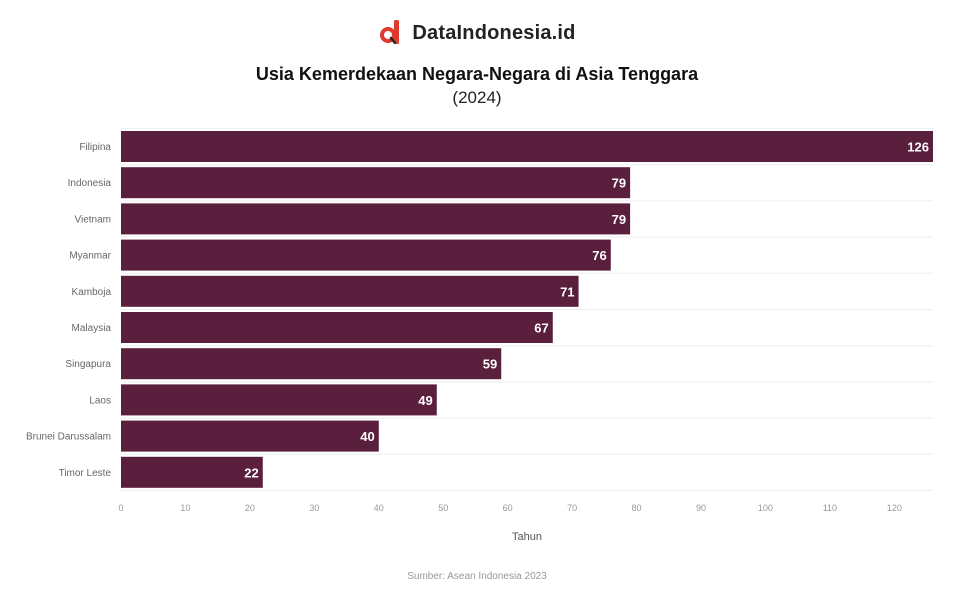 This screenshot has width=954, height=596. I want to click on data-label: 49, so click(425, 400).